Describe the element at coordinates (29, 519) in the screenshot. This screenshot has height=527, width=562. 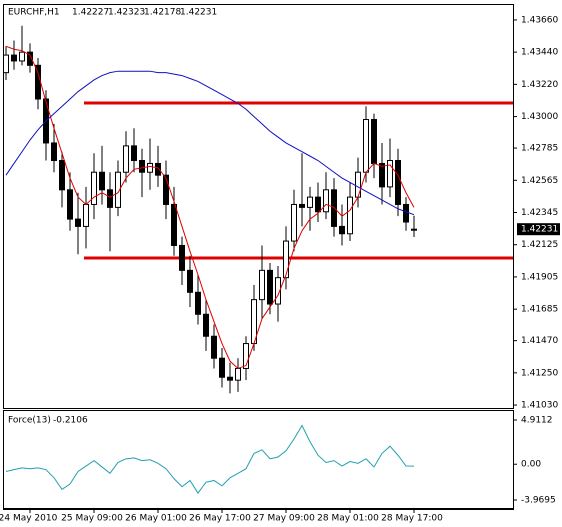
I see `x-tick-label: 24 May 2010` at that location.